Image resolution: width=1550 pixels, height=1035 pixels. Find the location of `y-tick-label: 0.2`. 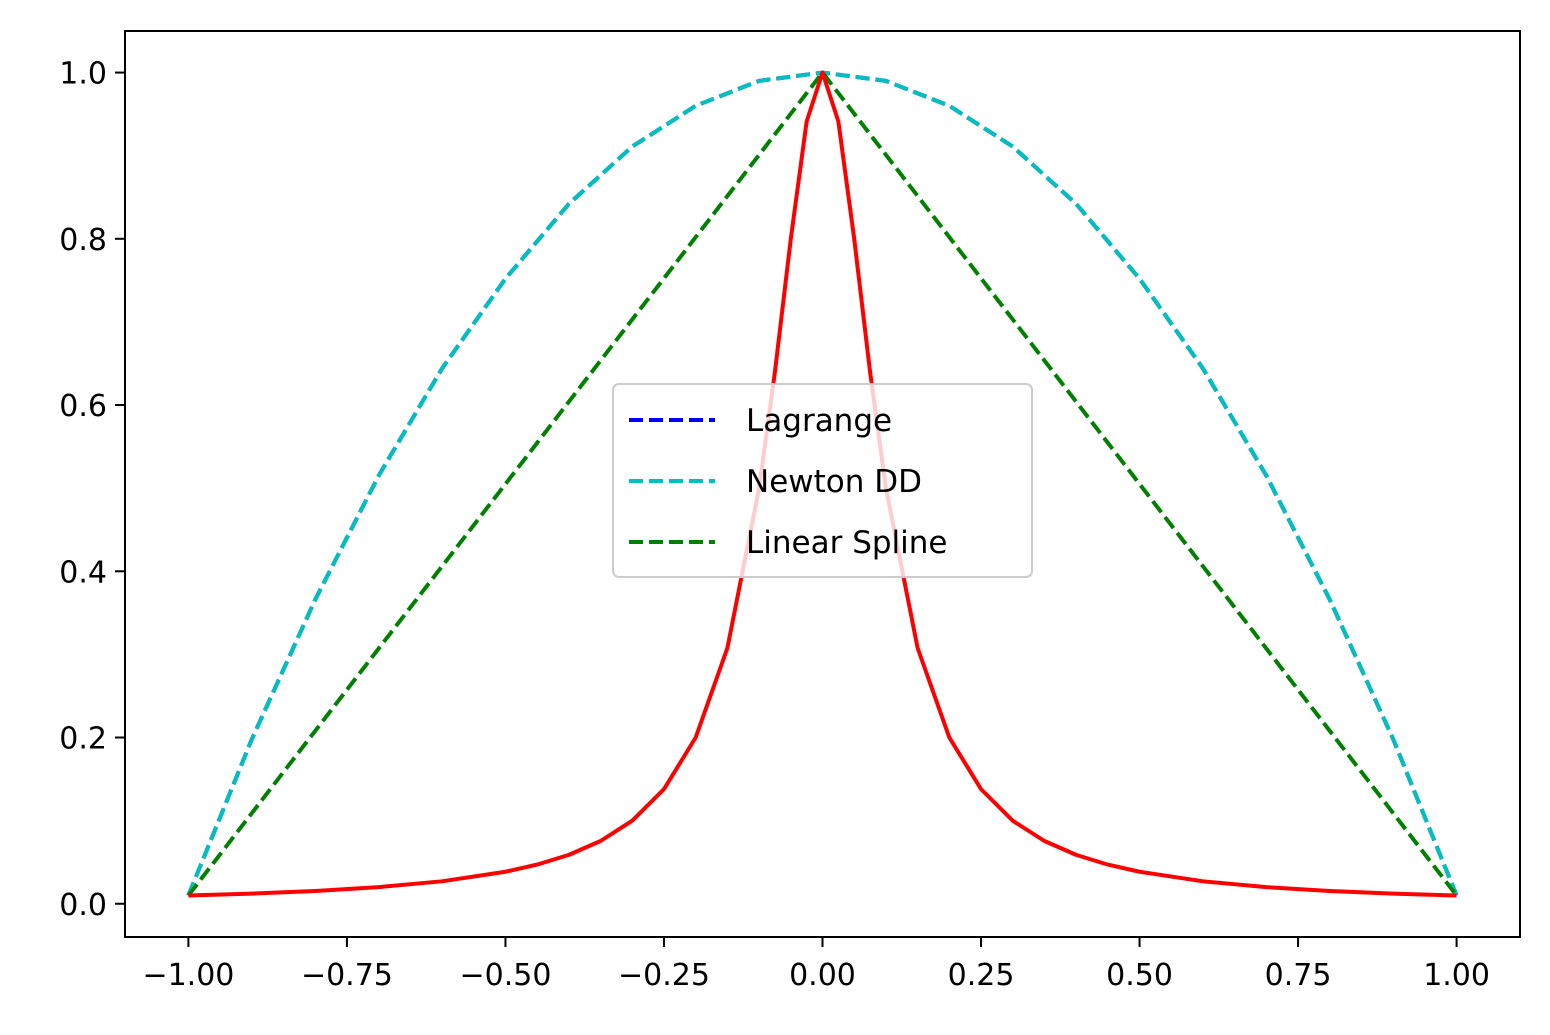

y-tick-label: 0.2 is located at coordinates (83, 739).